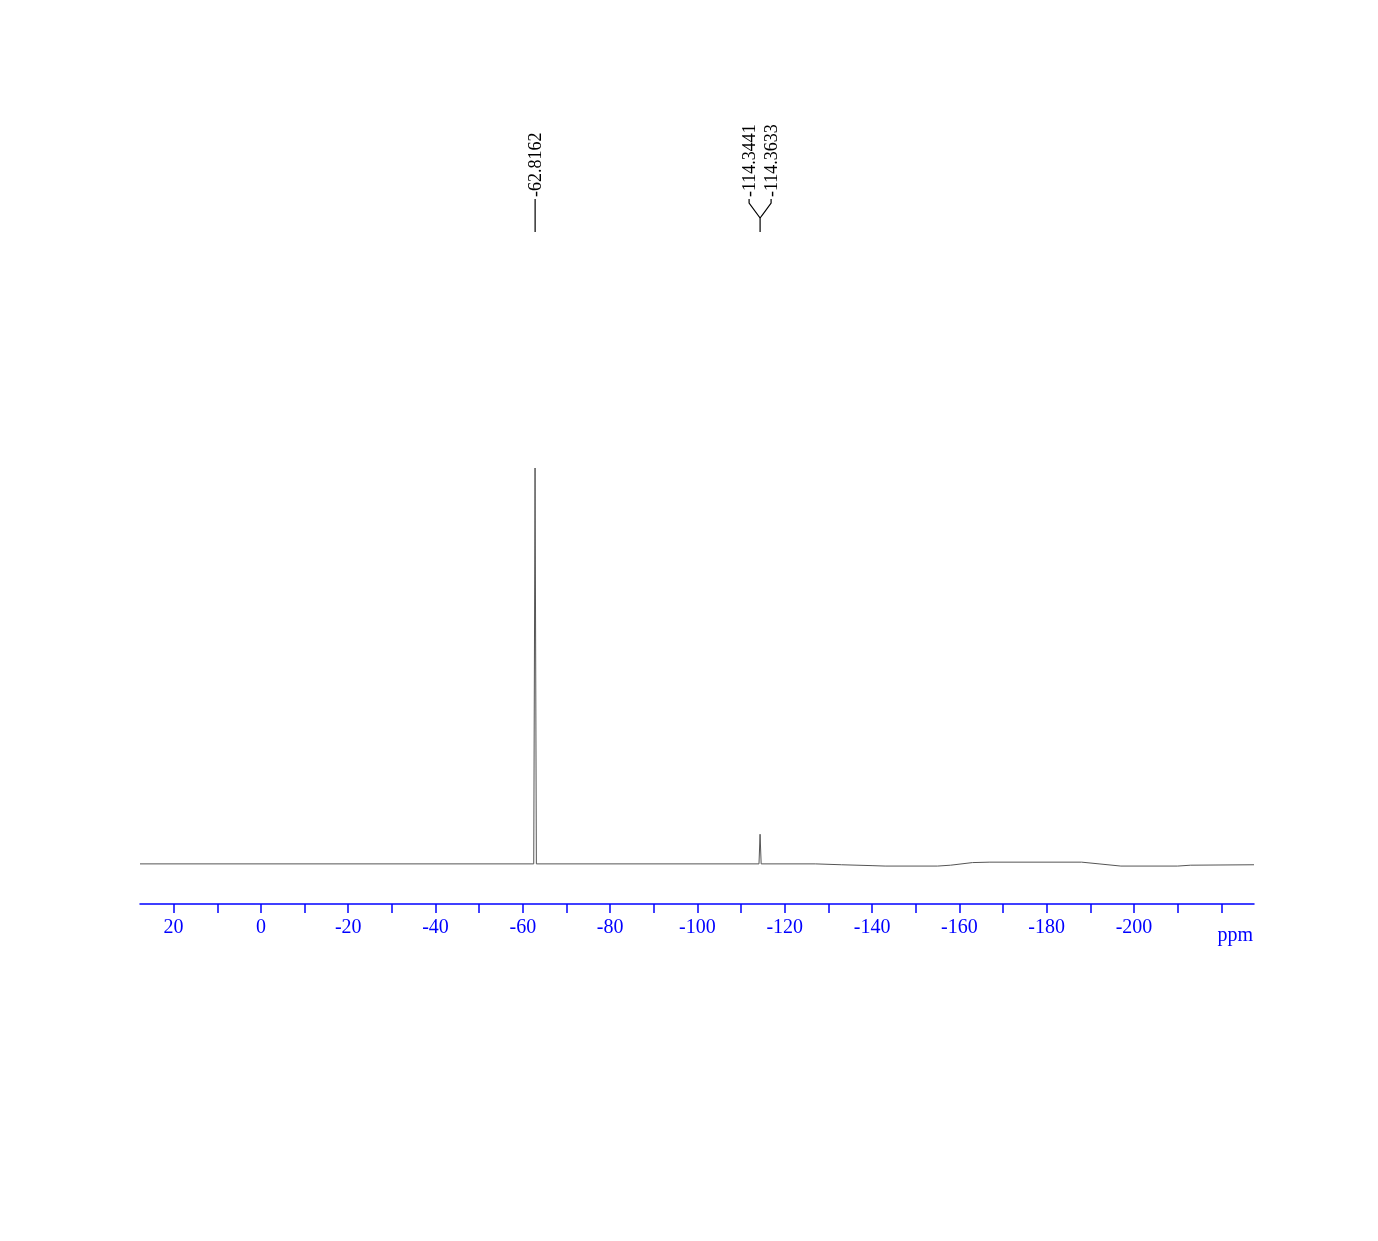  I want to click on annotation: -62.8162, so click(535, 164).